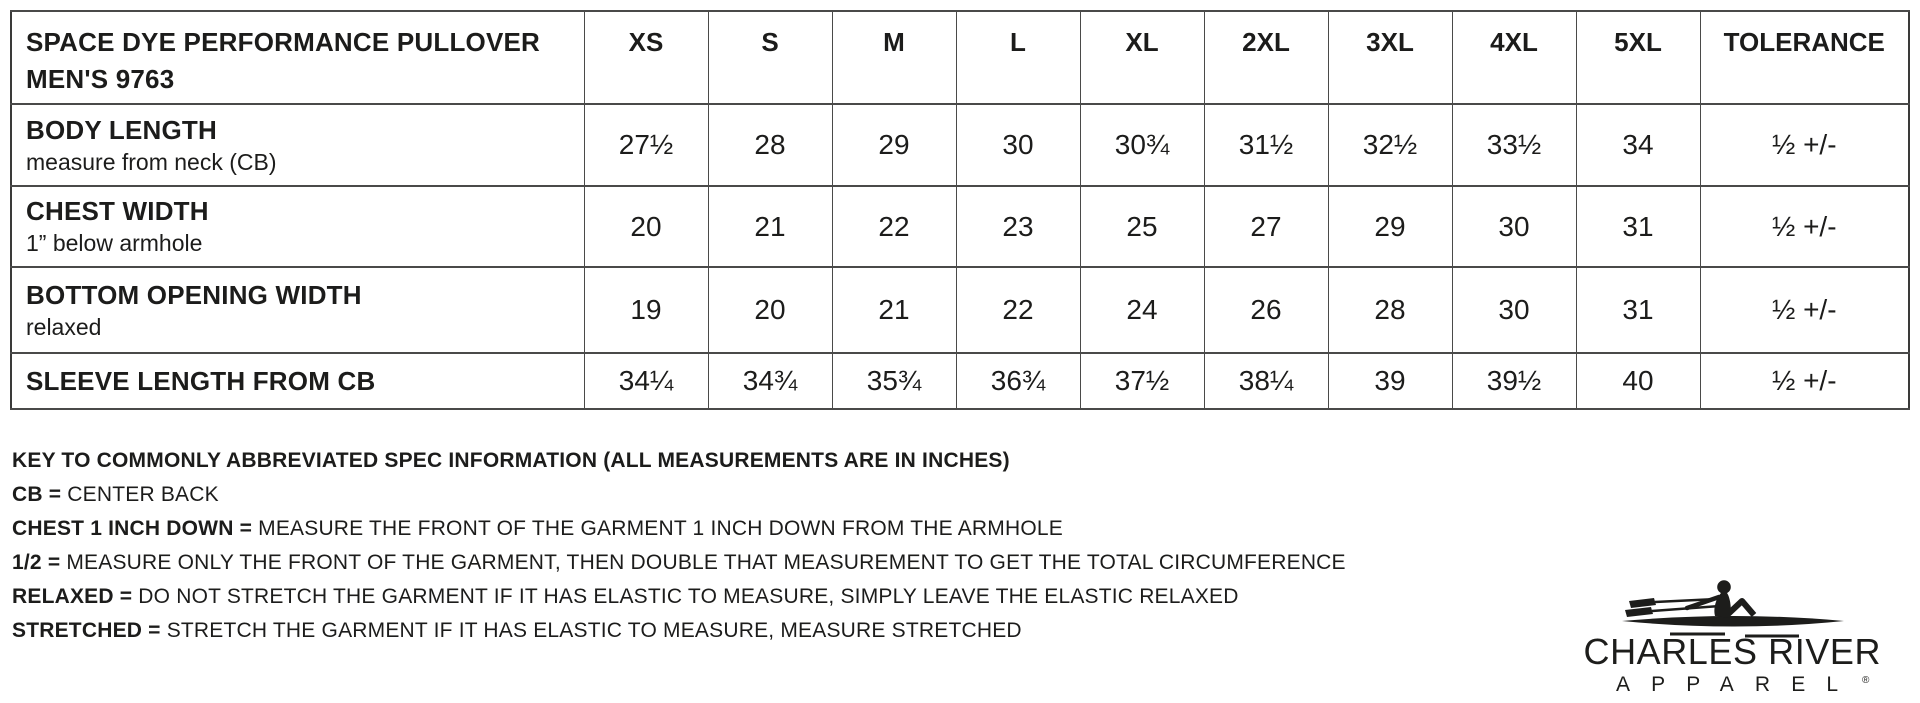  What do you see at coordinates (1390, 57) in the screenshot?
I see `column-header-3xl: 3XL` at bounding box center [1390, 57].